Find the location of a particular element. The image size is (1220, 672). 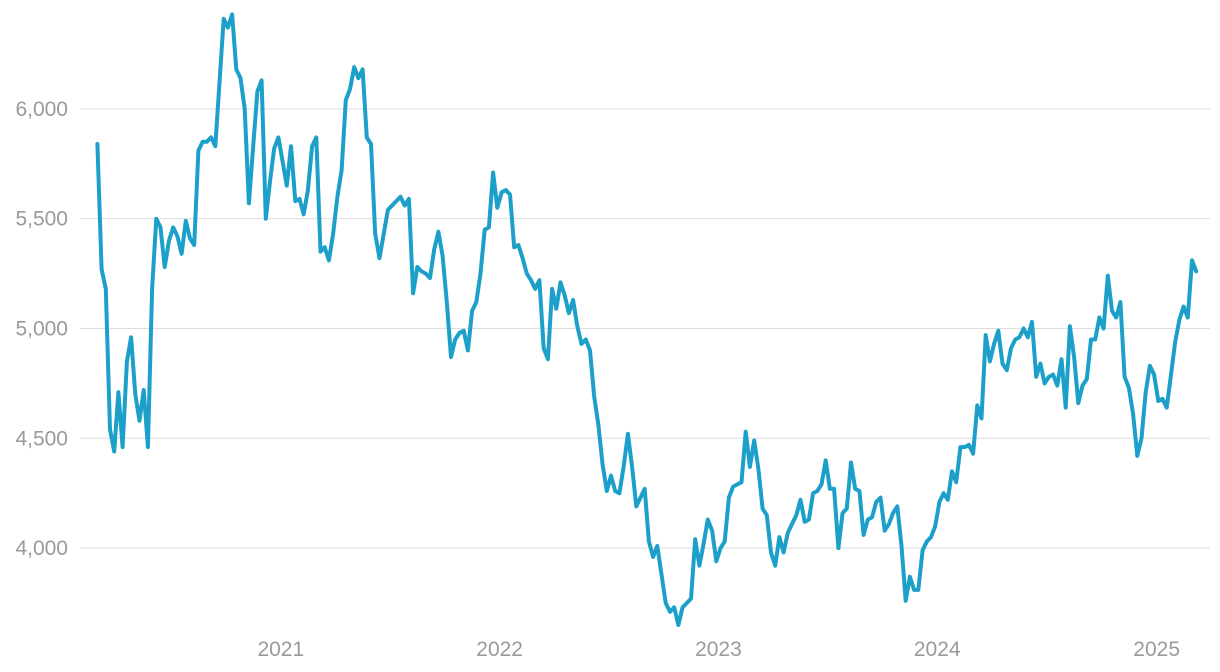

x-tick-label: 2023 is located at coordinates (718, 649).